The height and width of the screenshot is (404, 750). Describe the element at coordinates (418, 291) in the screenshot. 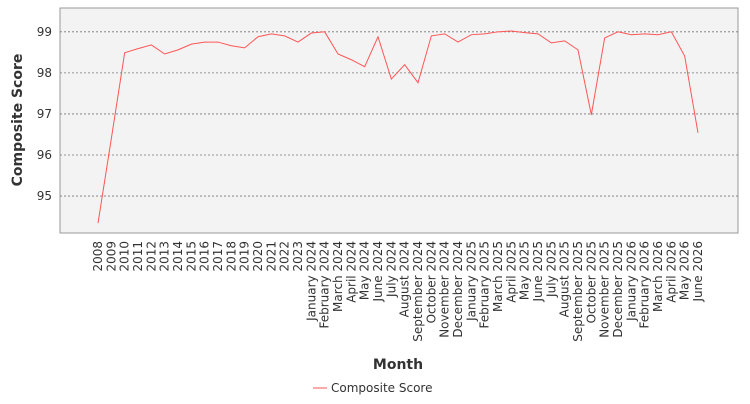

I see `x-tick-label: September 2024` at that location.